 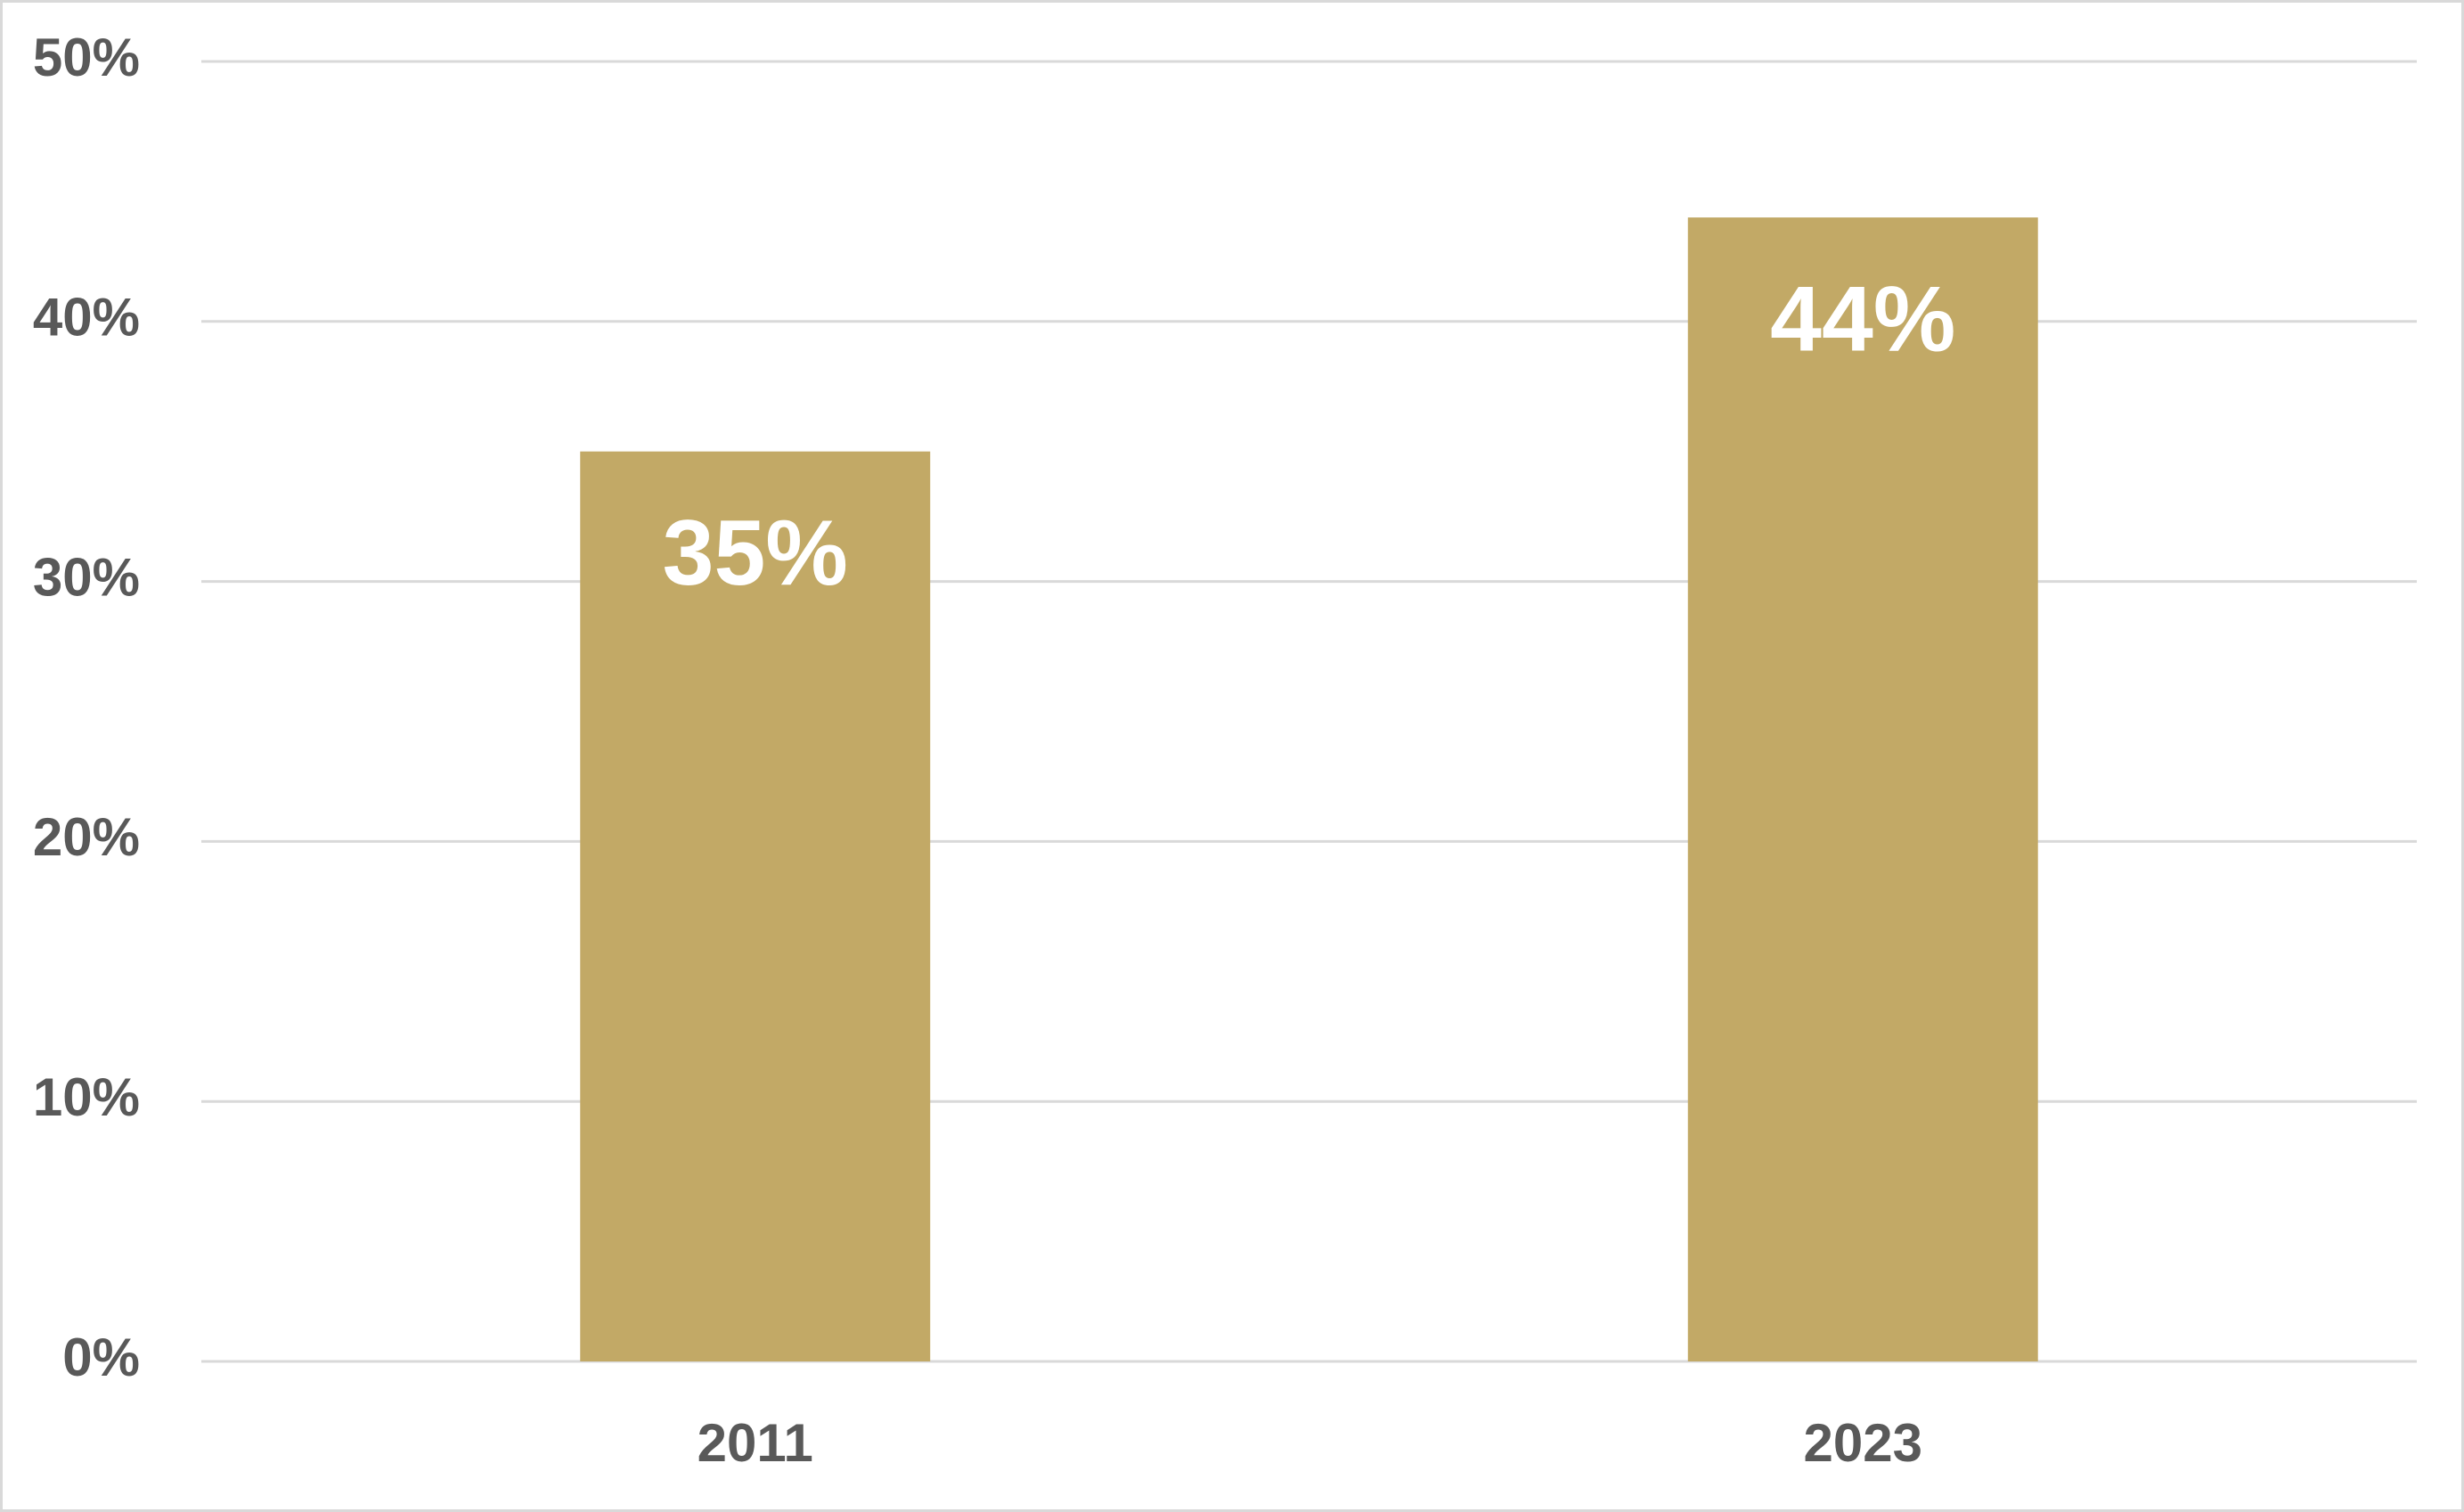 What do you see at coordinates (86, 577) in the screenshot?
I see `y-tick-label: 30%` at bounding box center [86, 577].